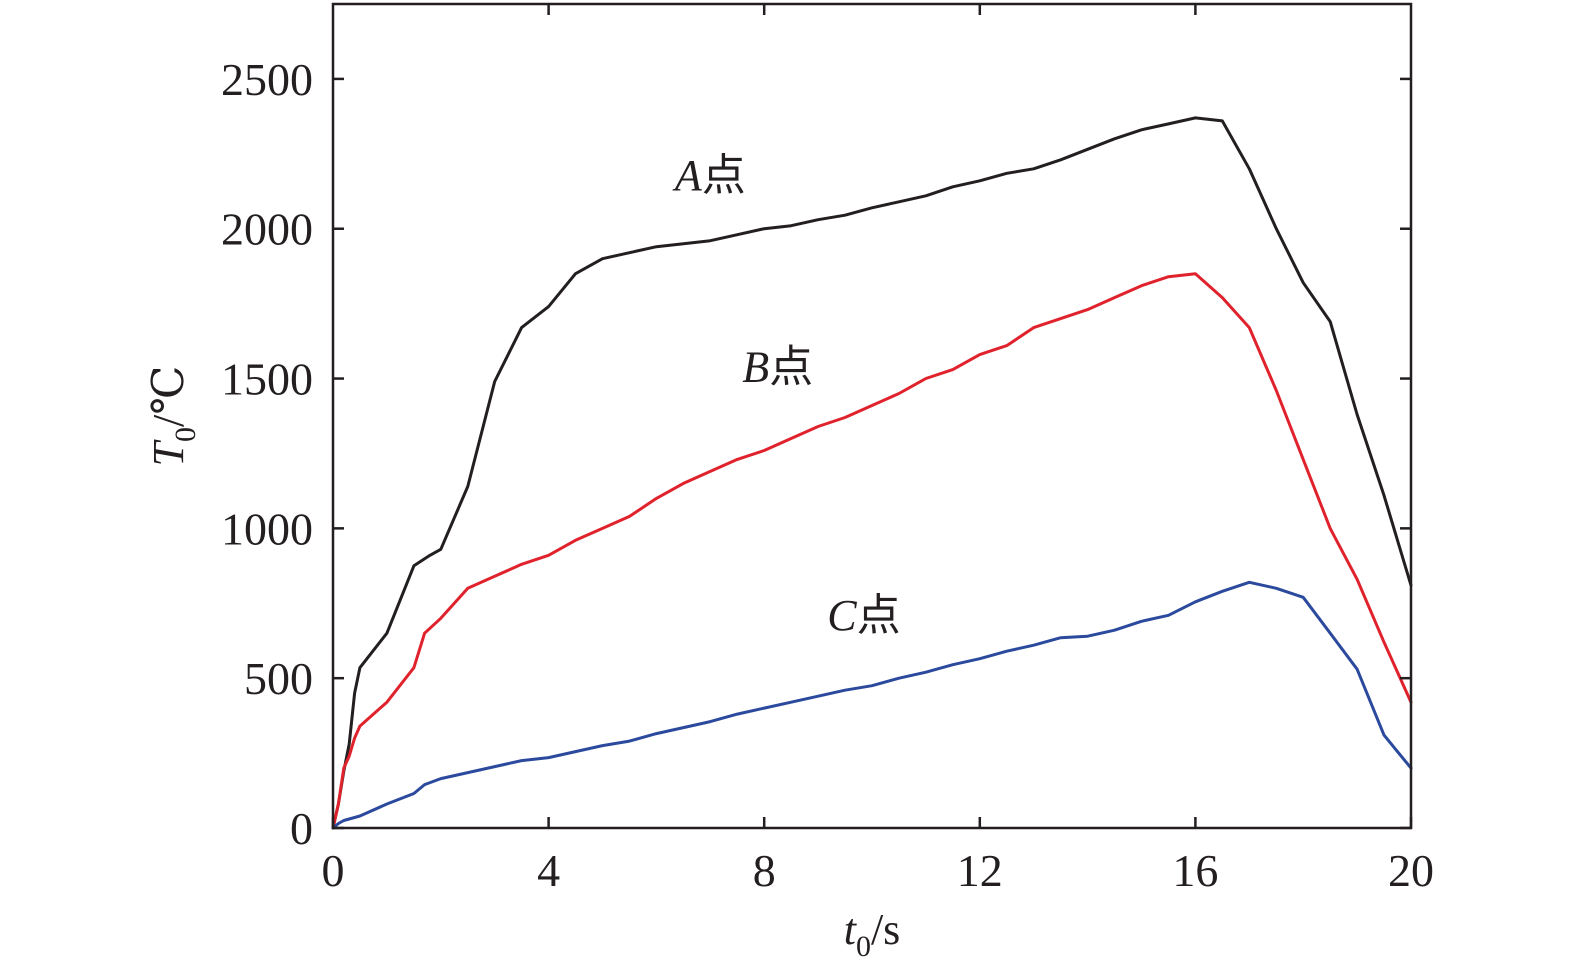 The image size is (1575, 978). What do you see at coordinates (267, 229) in the screenshot?
I see `y-tick-label: 2000` at bounding box center [267, 229].